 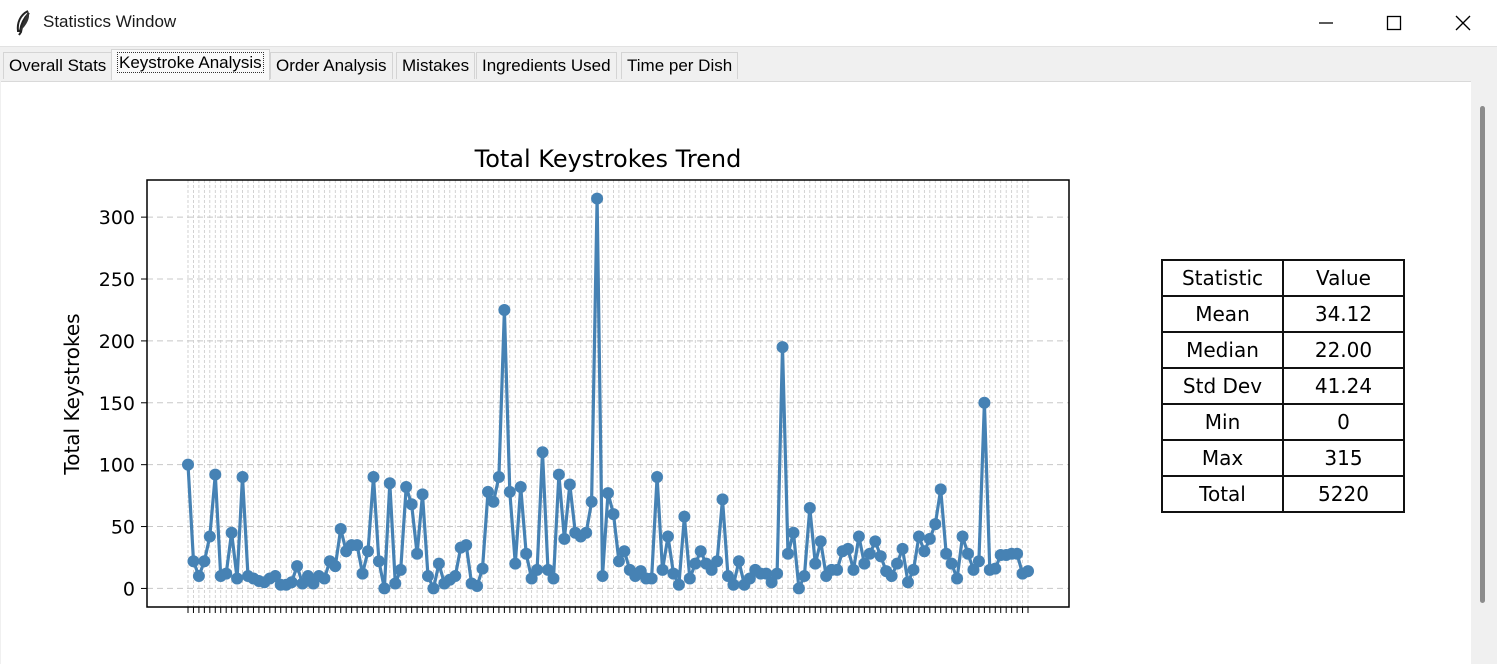 What do you see at coordinates (1222, 386) in the screenshot?
I see `stat-name: Std Dev` at bounding box center [1222, 386].